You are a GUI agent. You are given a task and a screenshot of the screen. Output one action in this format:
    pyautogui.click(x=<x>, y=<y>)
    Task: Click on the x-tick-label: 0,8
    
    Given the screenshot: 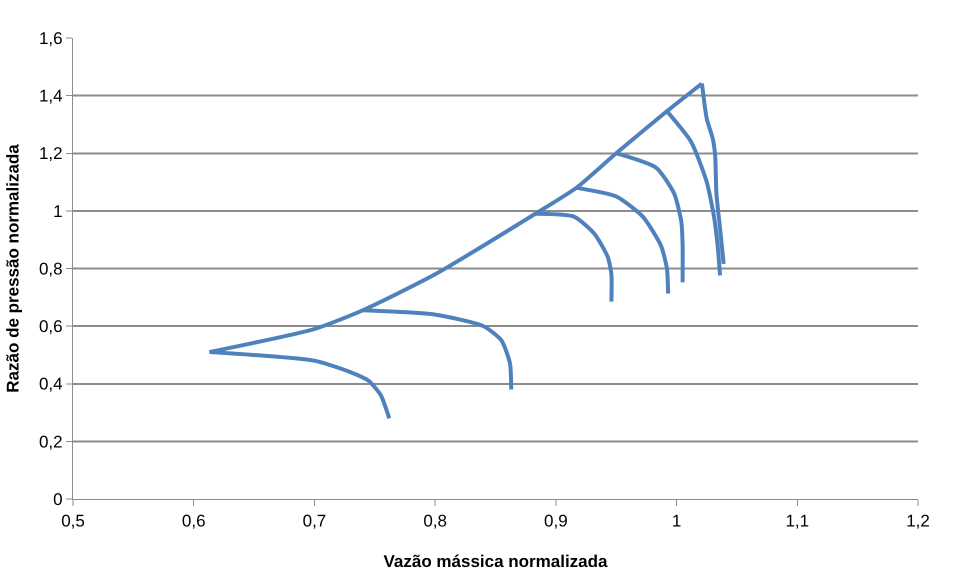 What is the action you would take?
    pyautogui.click(x=435, y=520)
    